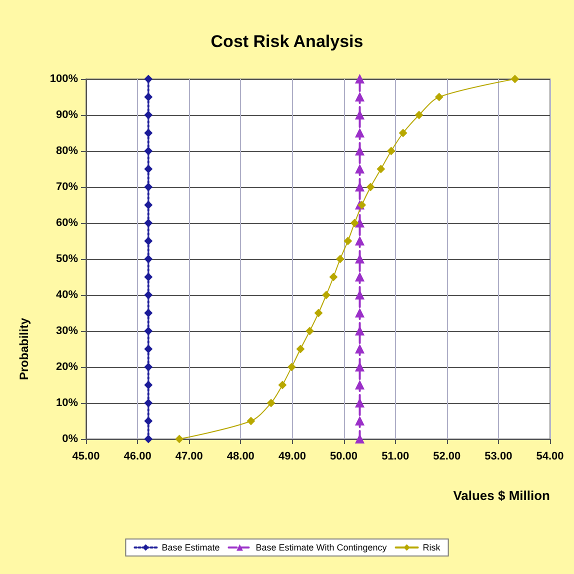 The width and height of the screenshot is (574, 574). I want to click on x-tick-label: 49.00, so click(292, 456).